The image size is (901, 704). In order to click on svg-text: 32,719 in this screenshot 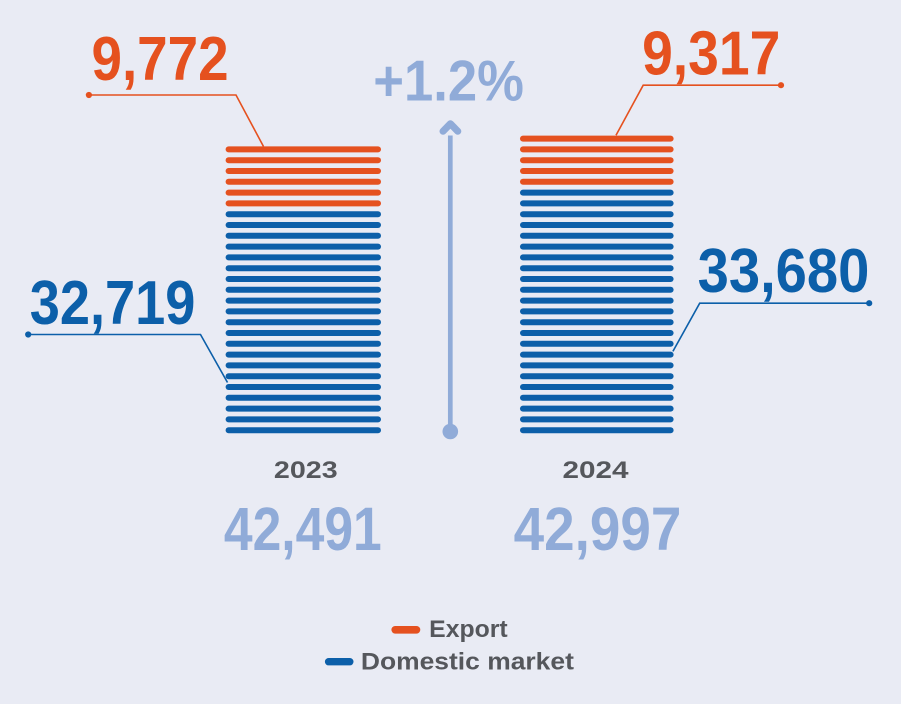, I will do `click(113, 303)`.